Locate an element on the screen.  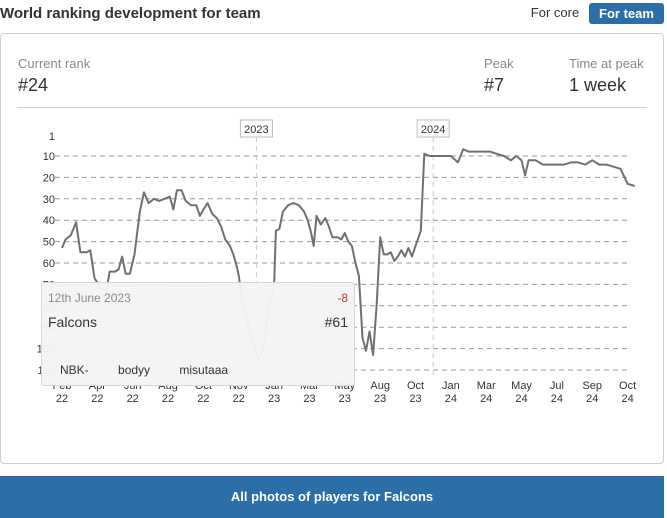
peak-value: #7 is located at coordinates (494, 85).